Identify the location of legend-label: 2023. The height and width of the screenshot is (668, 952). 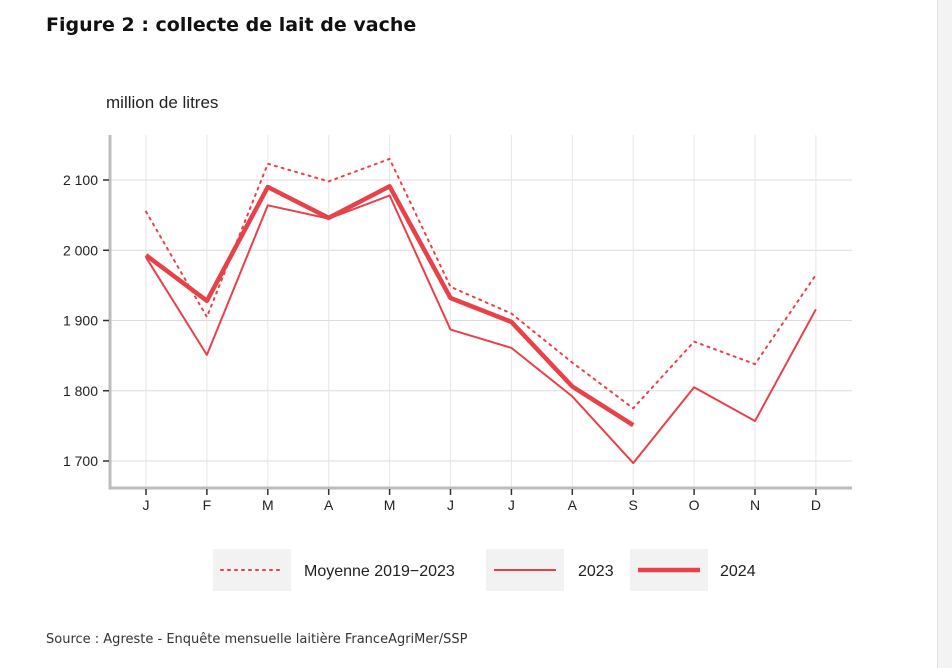
(596, 571).